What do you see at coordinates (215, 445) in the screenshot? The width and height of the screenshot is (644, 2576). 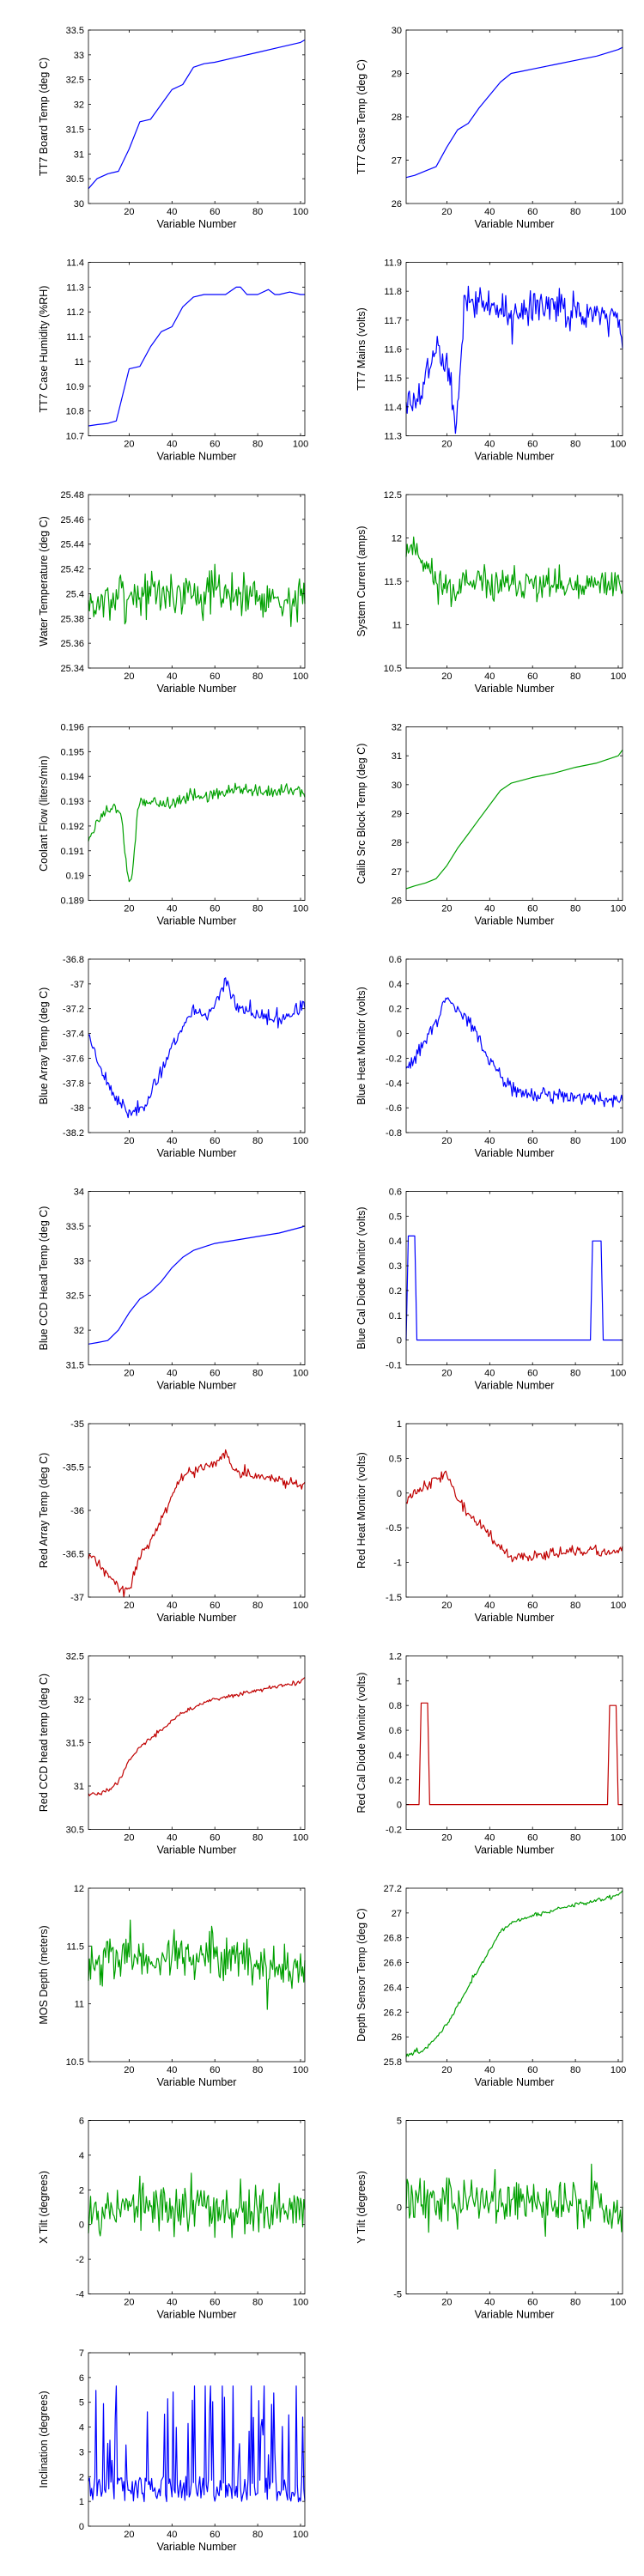 I see `tt7-case-humidity-x-tick-label: 60` at bounding box center [215, 445].